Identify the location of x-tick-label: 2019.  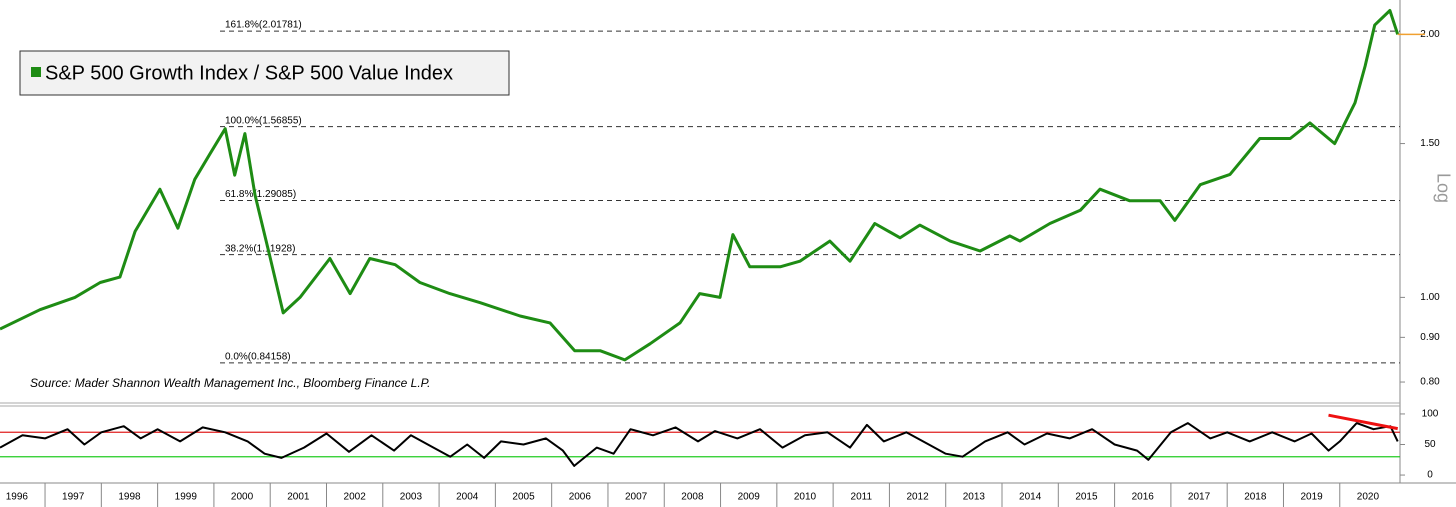
(1311, 497).